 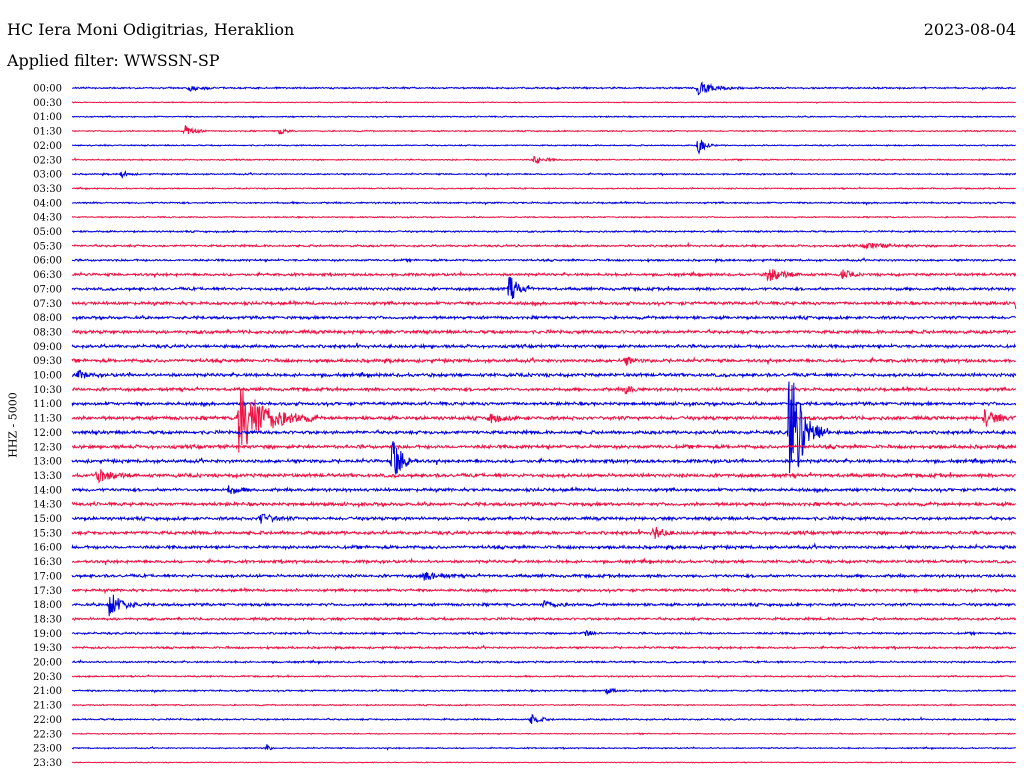 What do you see at coordinates (47, 246) in the screenshot?
I see `row-time-label: 05:30` at bounding box center [47, 246].